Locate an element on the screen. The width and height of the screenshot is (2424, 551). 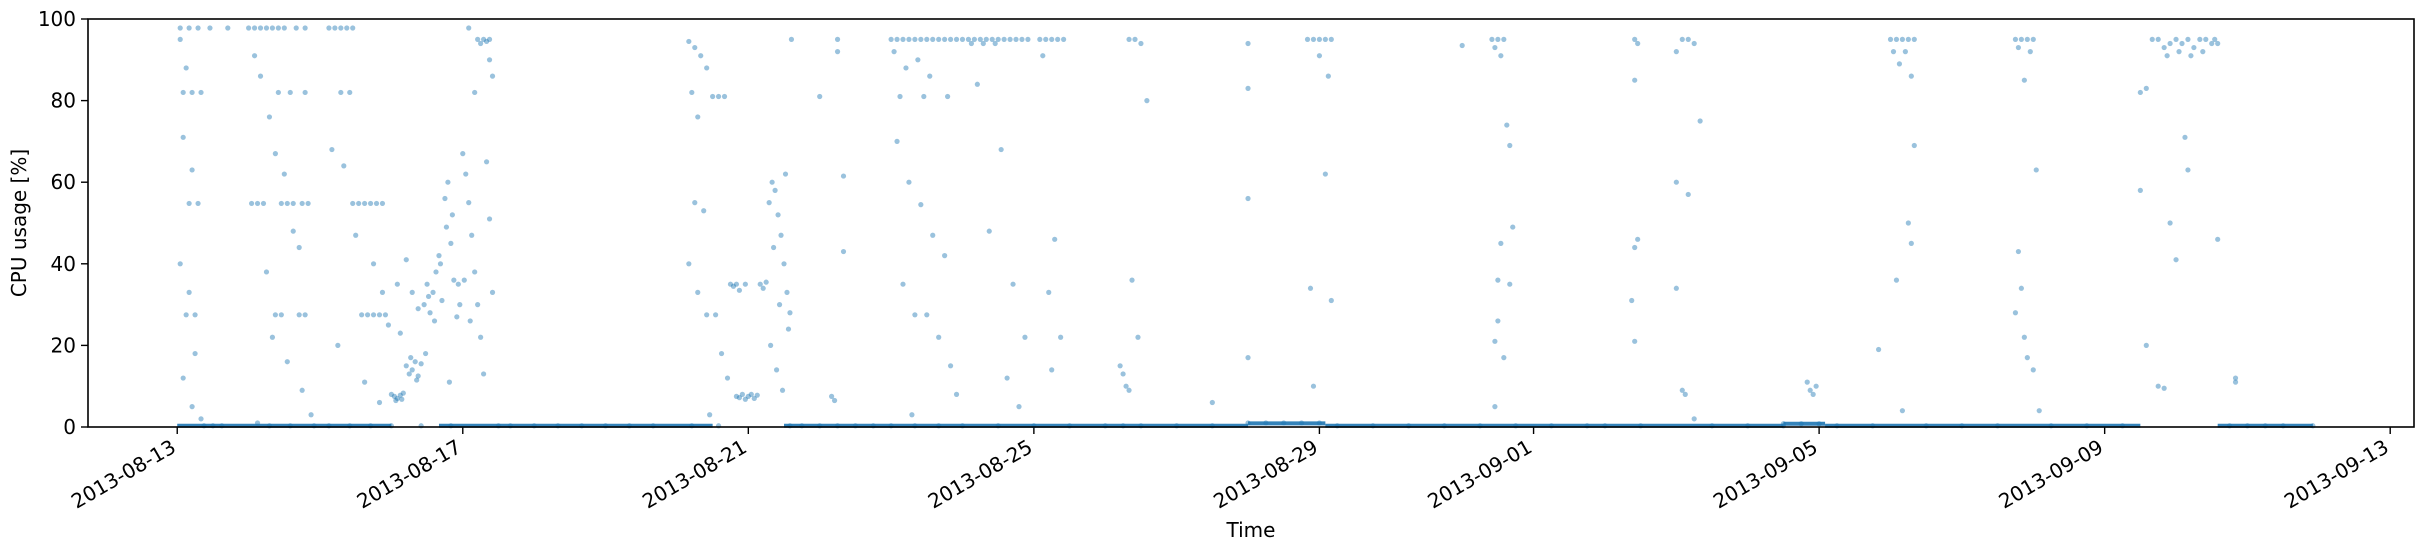
x-tick-label: 2013-09-13 is located at coordinates (2336, 474).